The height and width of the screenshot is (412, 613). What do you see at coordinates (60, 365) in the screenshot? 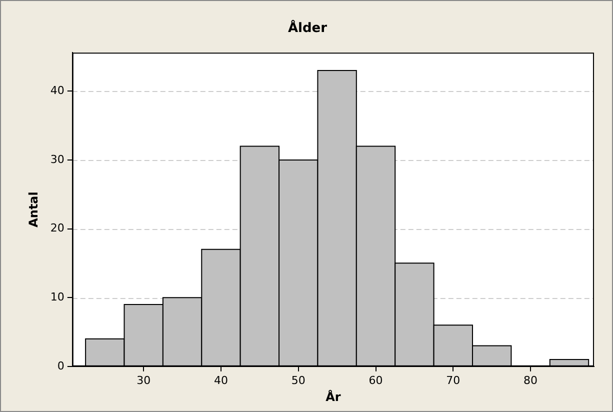
I see `y-tick-label: 0` at bounding box center [60, 365].